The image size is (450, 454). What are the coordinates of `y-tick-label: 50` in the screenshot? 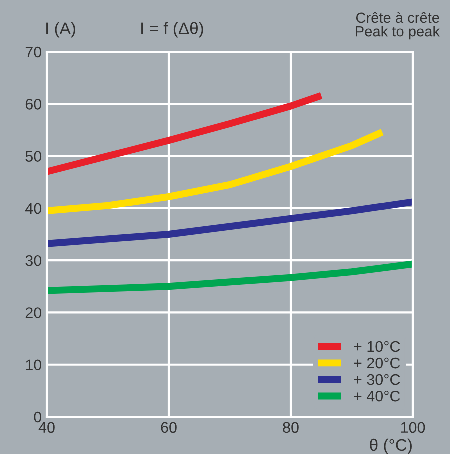 It's located at (34, 156).